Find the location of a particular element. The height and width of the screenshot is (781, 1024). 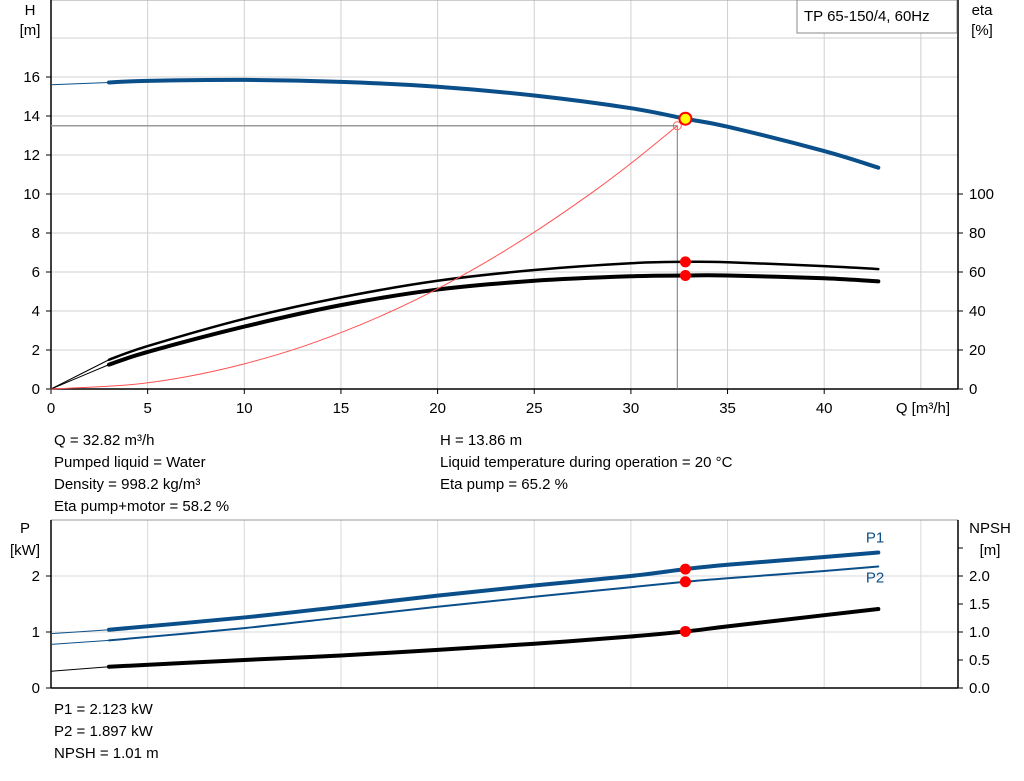

y-tick-label-left: 1 is located at coordinates (36, 632).